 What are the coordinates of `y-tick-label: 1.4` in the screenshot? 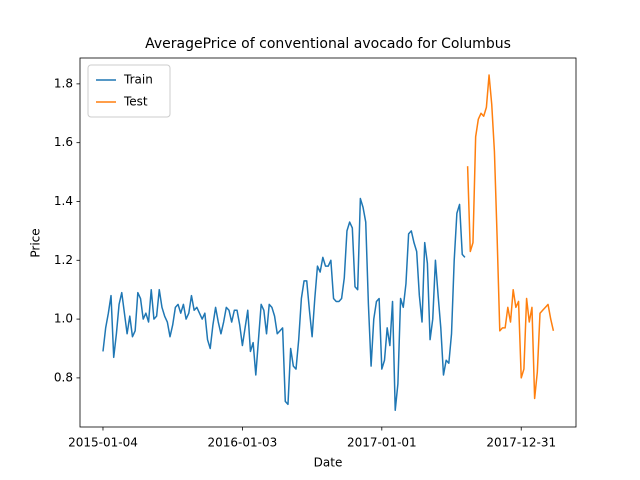 It's located at (63, 201).